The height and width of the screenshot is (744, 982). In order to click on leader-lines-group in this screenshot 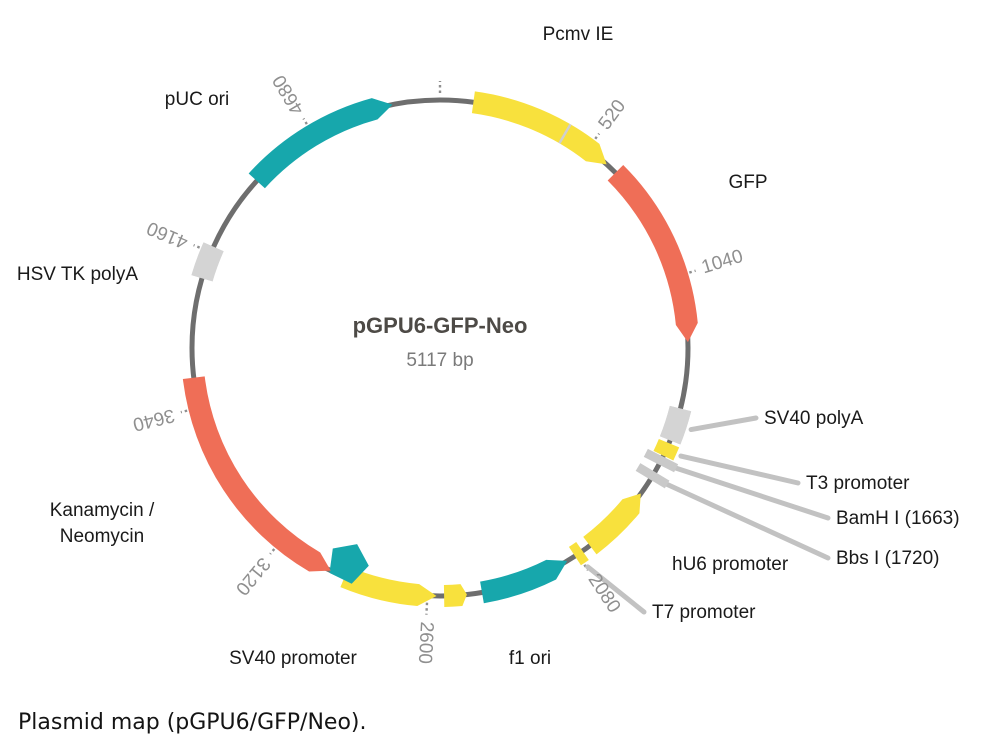, I will do `click(708, 515)`.